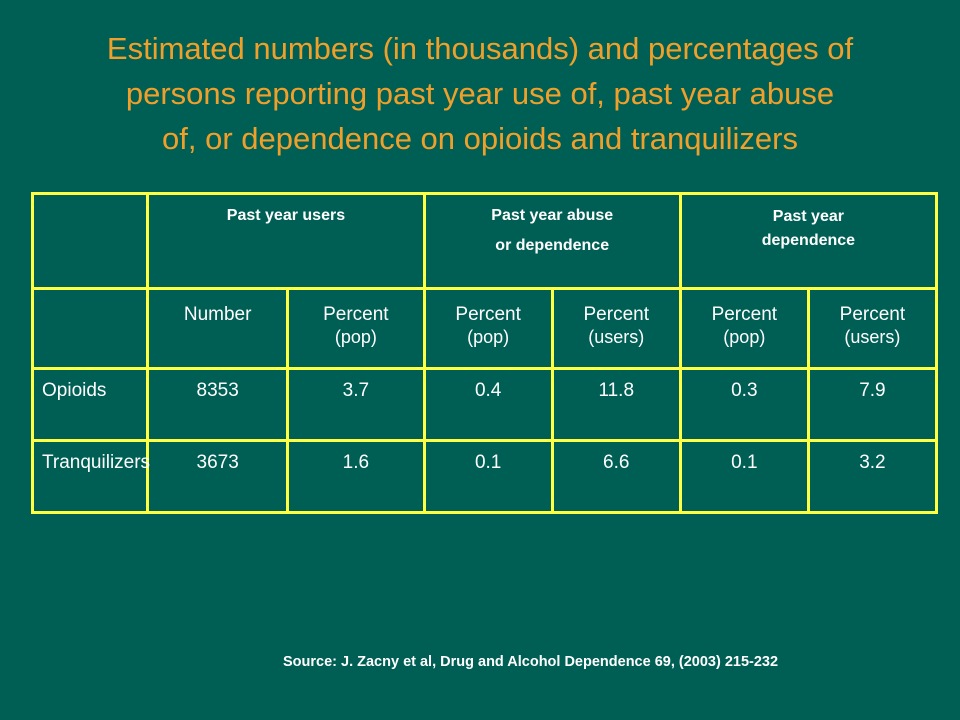 This screenshot has width=960, height=720. I want to click on row-label: Opioids, so click(90, 405).